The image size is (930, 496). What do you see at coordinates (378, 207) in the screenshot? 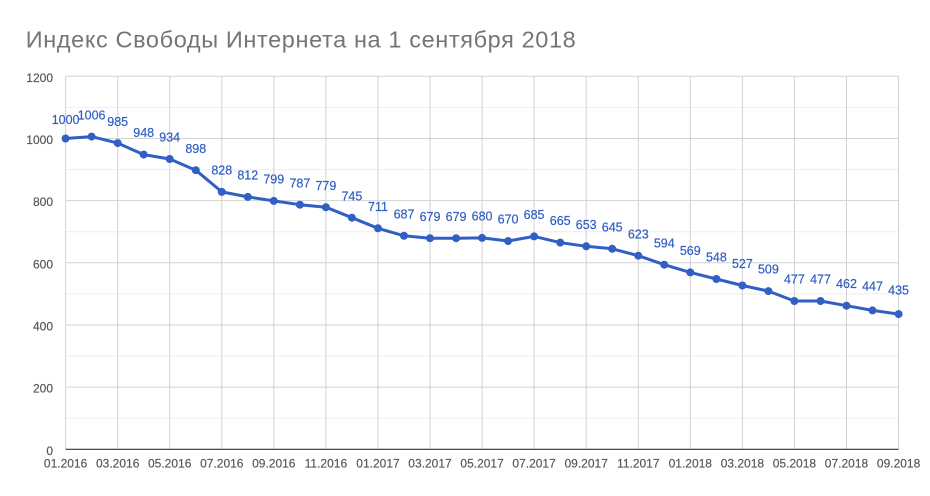
I see `svg-text: 711` at bounding box center [378, 207].